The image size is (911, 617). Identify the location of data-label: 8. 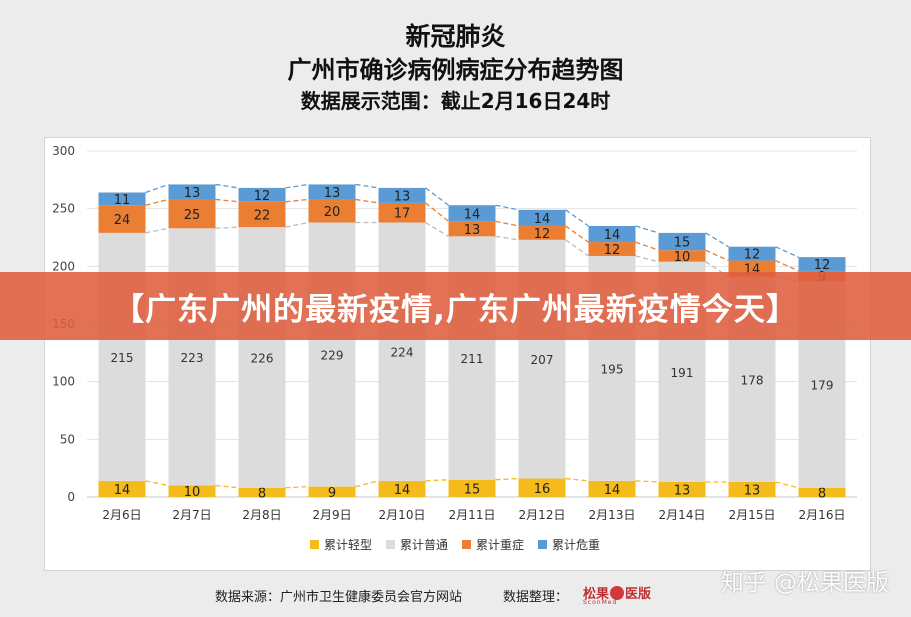
(822, 493).